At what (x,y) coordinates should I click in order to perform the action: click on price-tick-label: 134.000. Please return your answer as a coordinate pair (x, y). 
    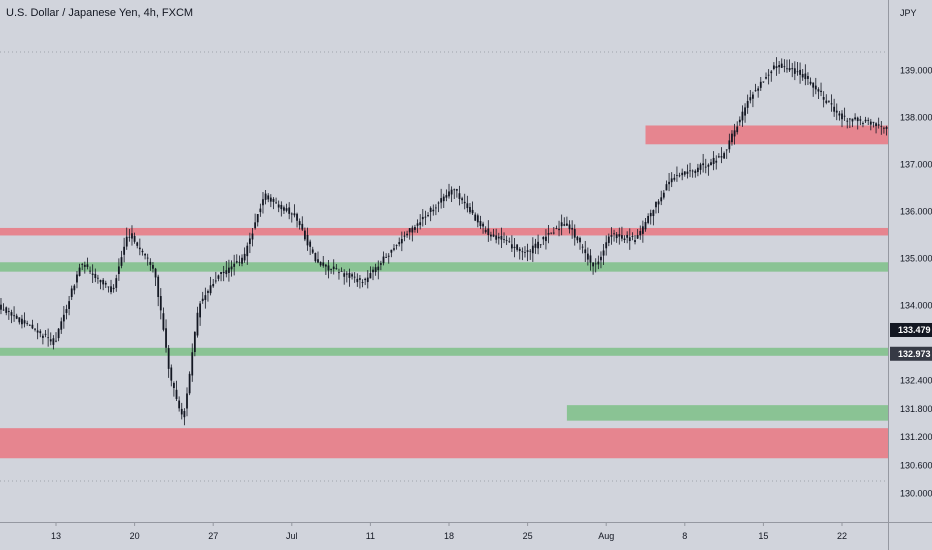
    Looking at the image, I should click on (916, 306).